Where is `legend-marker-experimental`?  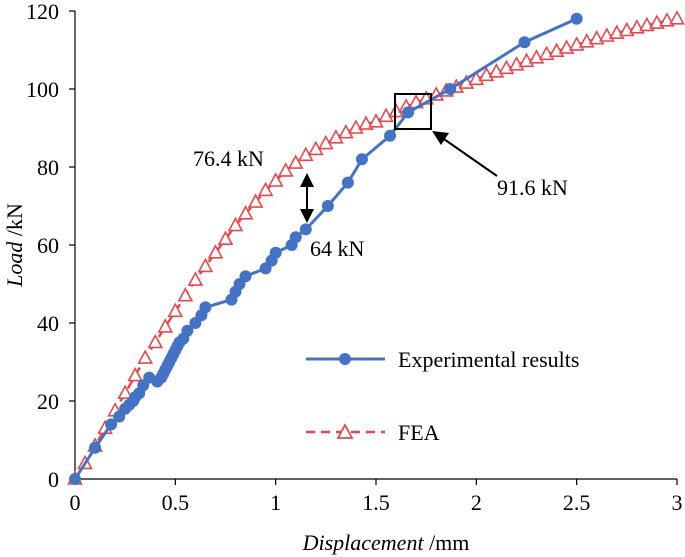 legend-marker-experimental is located at coordinates (345, 359).